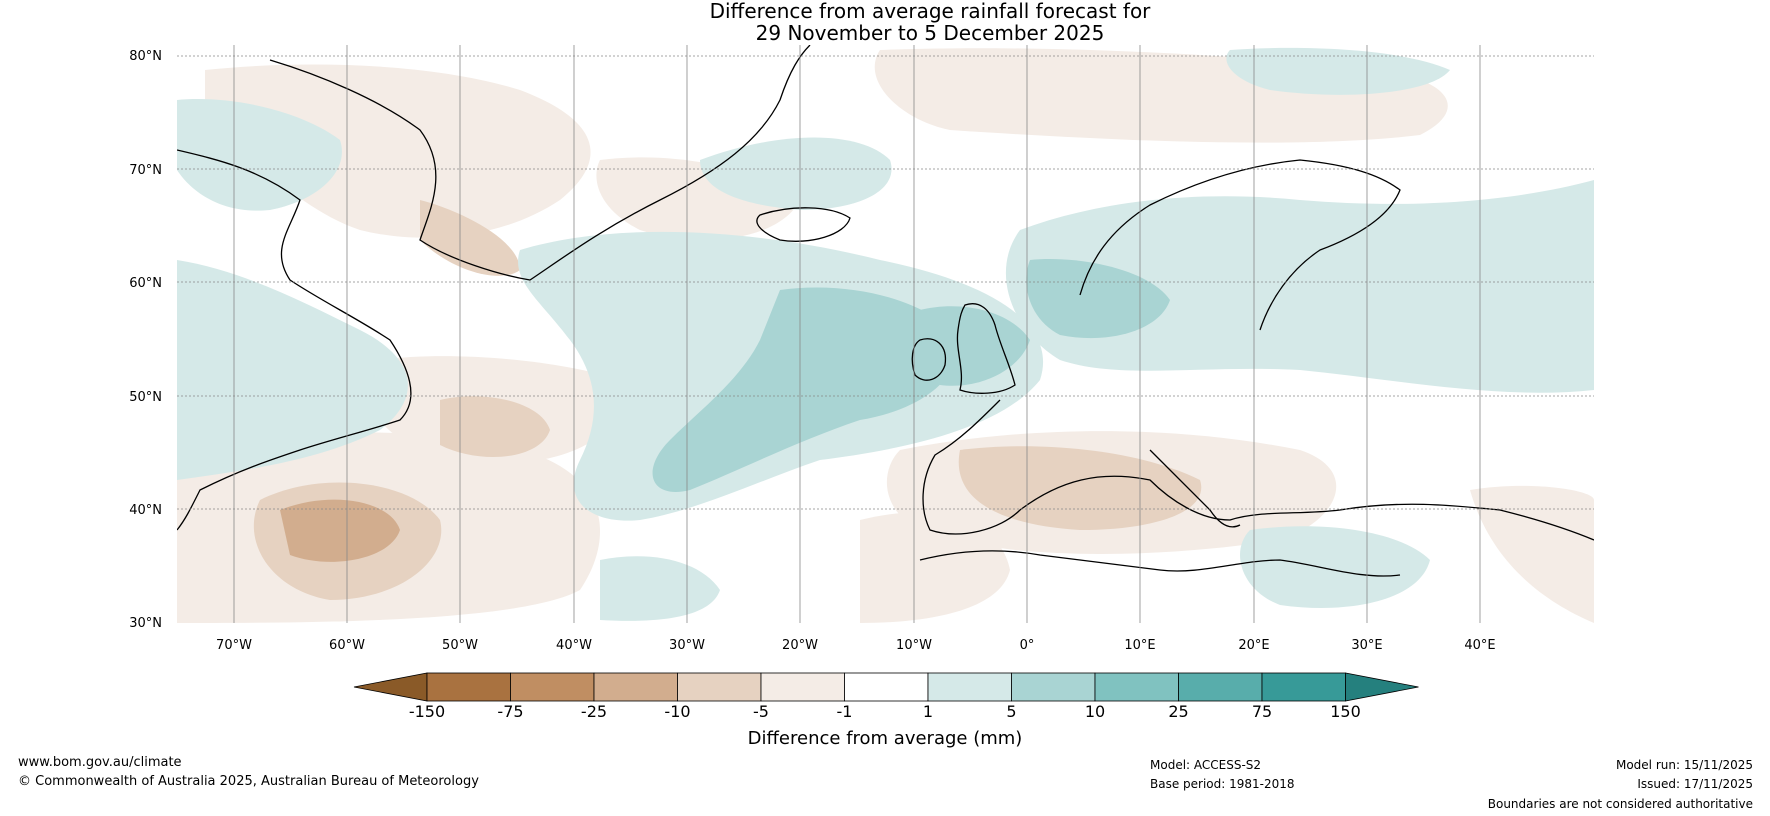  Describe the element at coordinates (145, 56) in the screenshot. I see `lat-label-80n: 80°N` at that location.